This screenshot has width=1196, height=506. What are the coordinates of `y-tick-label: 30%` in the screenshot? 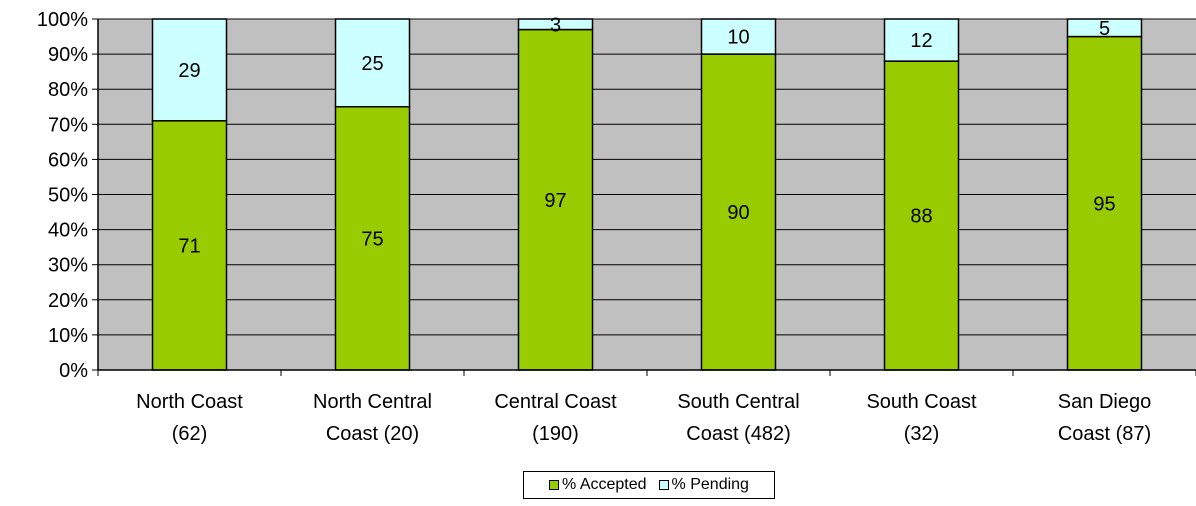 It's located at (68, 266).